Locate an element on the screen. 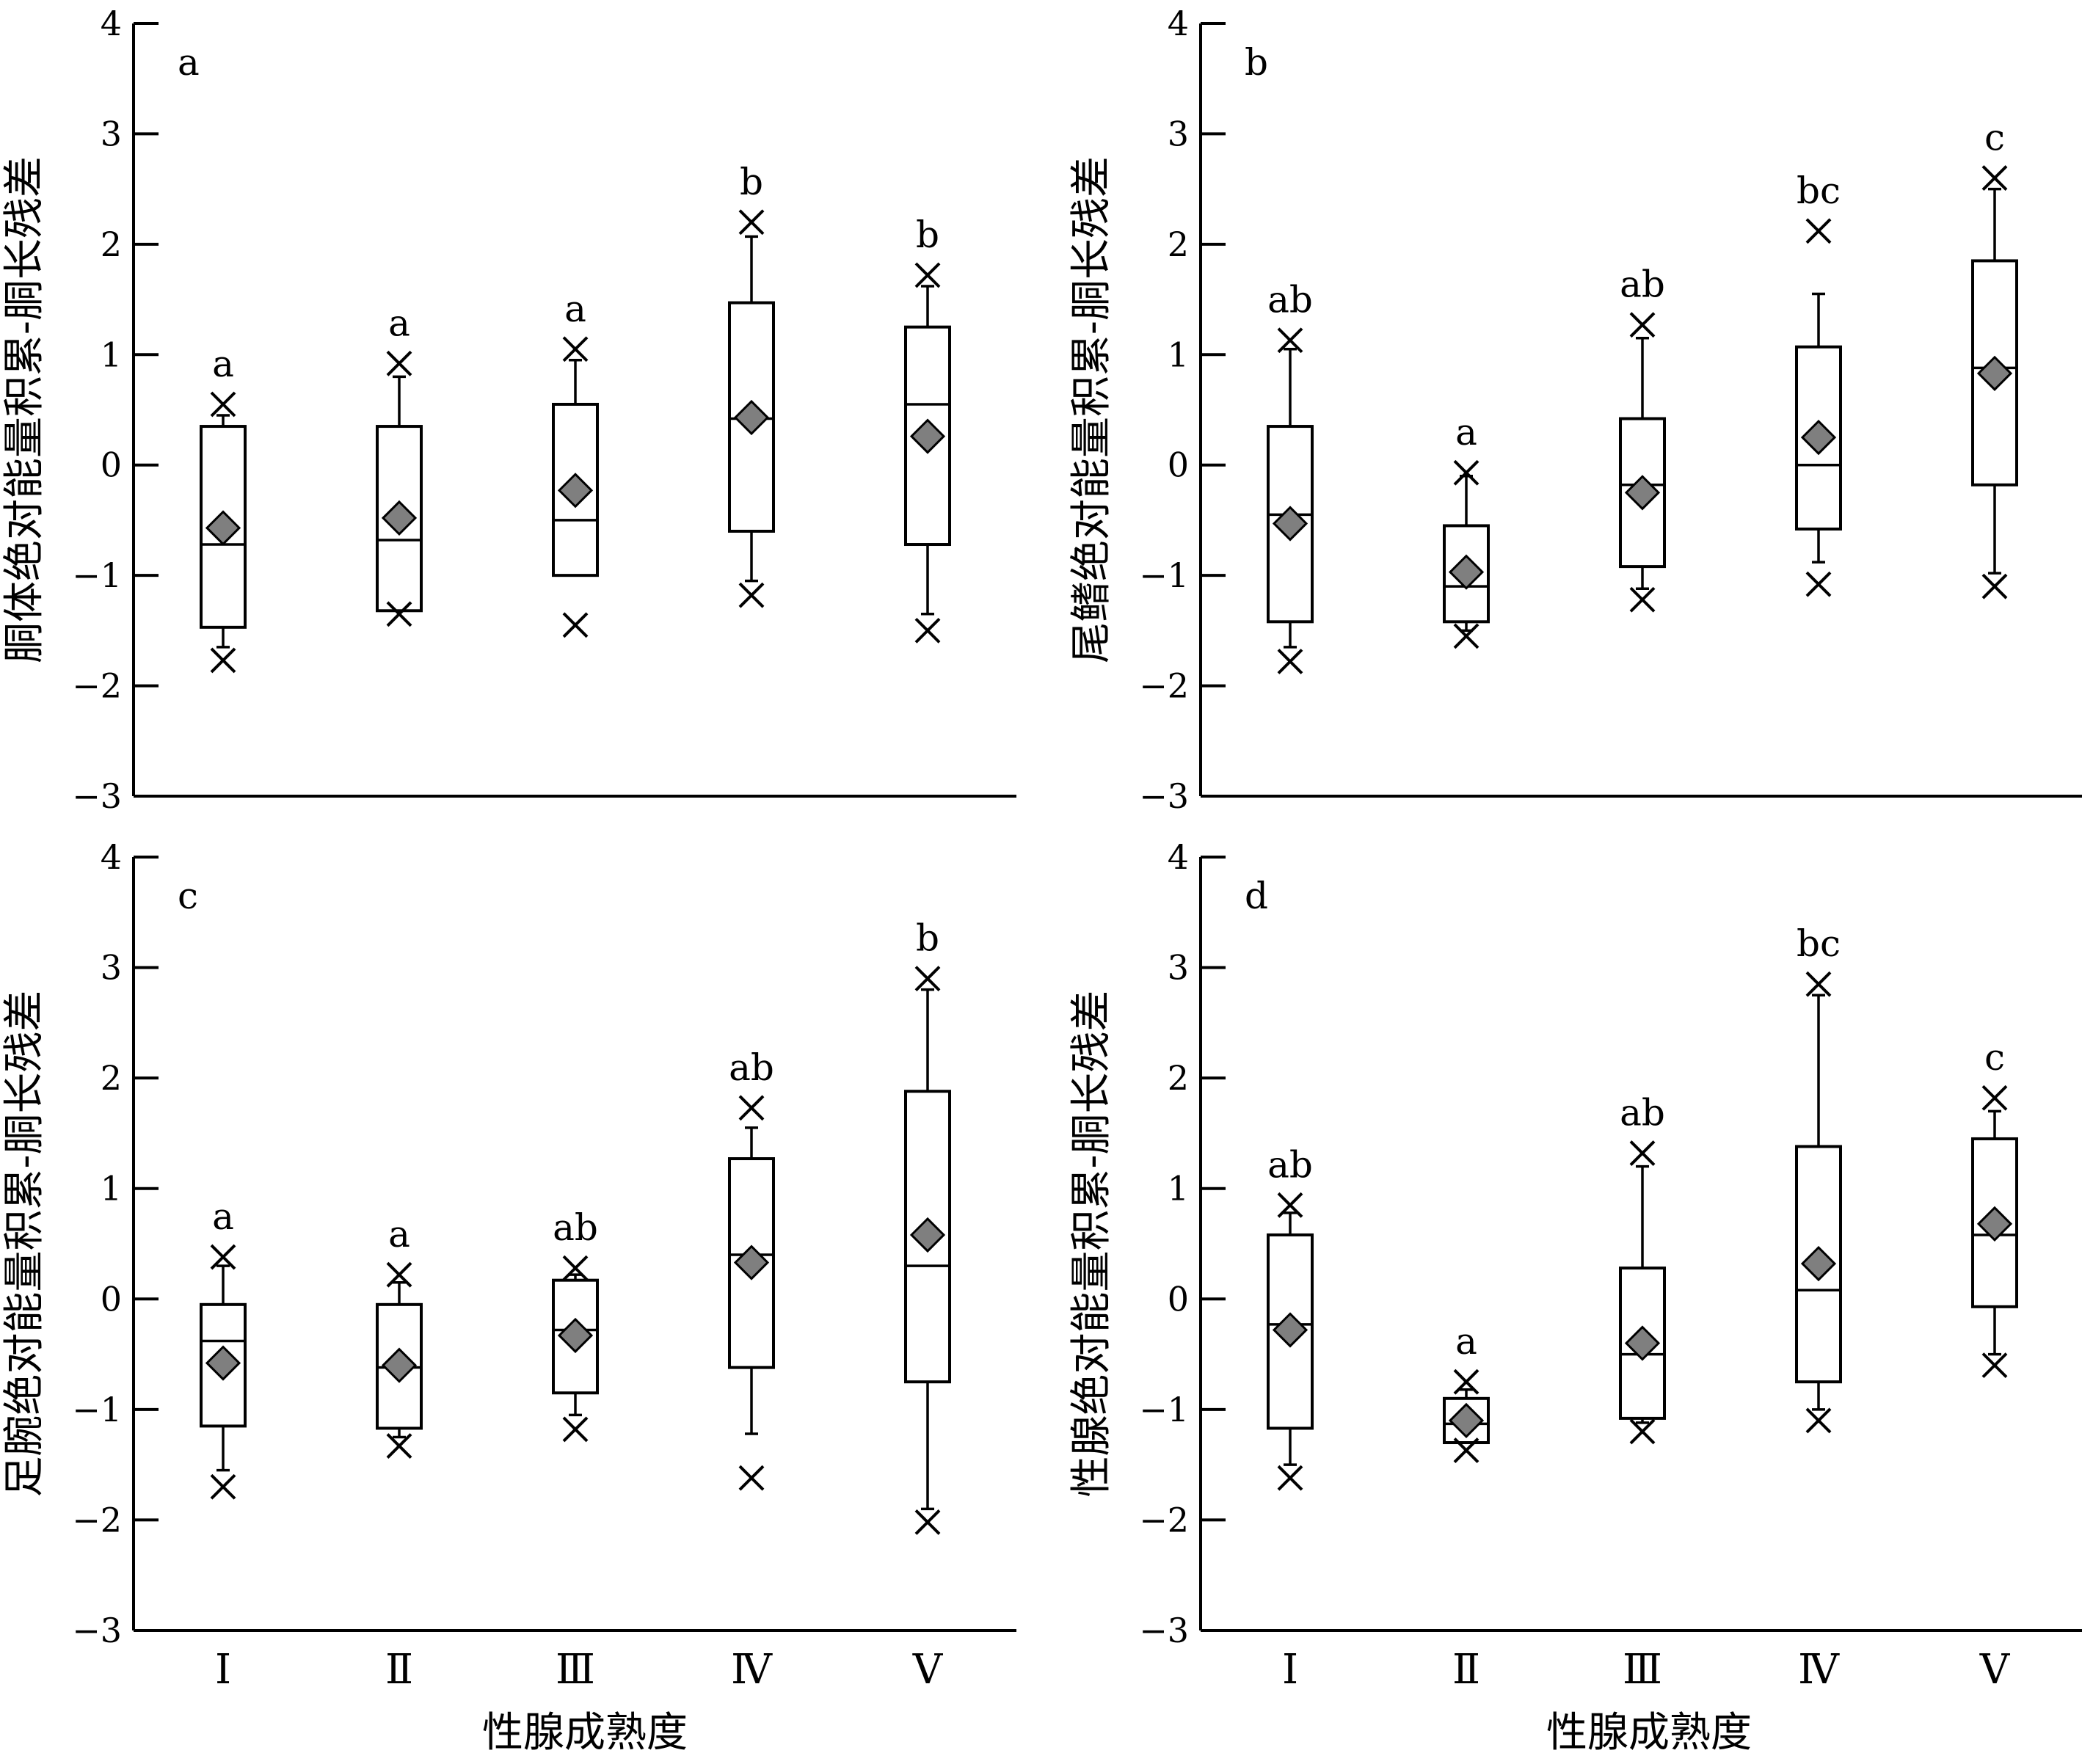 This screenshot has height=1764, width=2082. panel-tag: c is located at coordinates (188, 896).